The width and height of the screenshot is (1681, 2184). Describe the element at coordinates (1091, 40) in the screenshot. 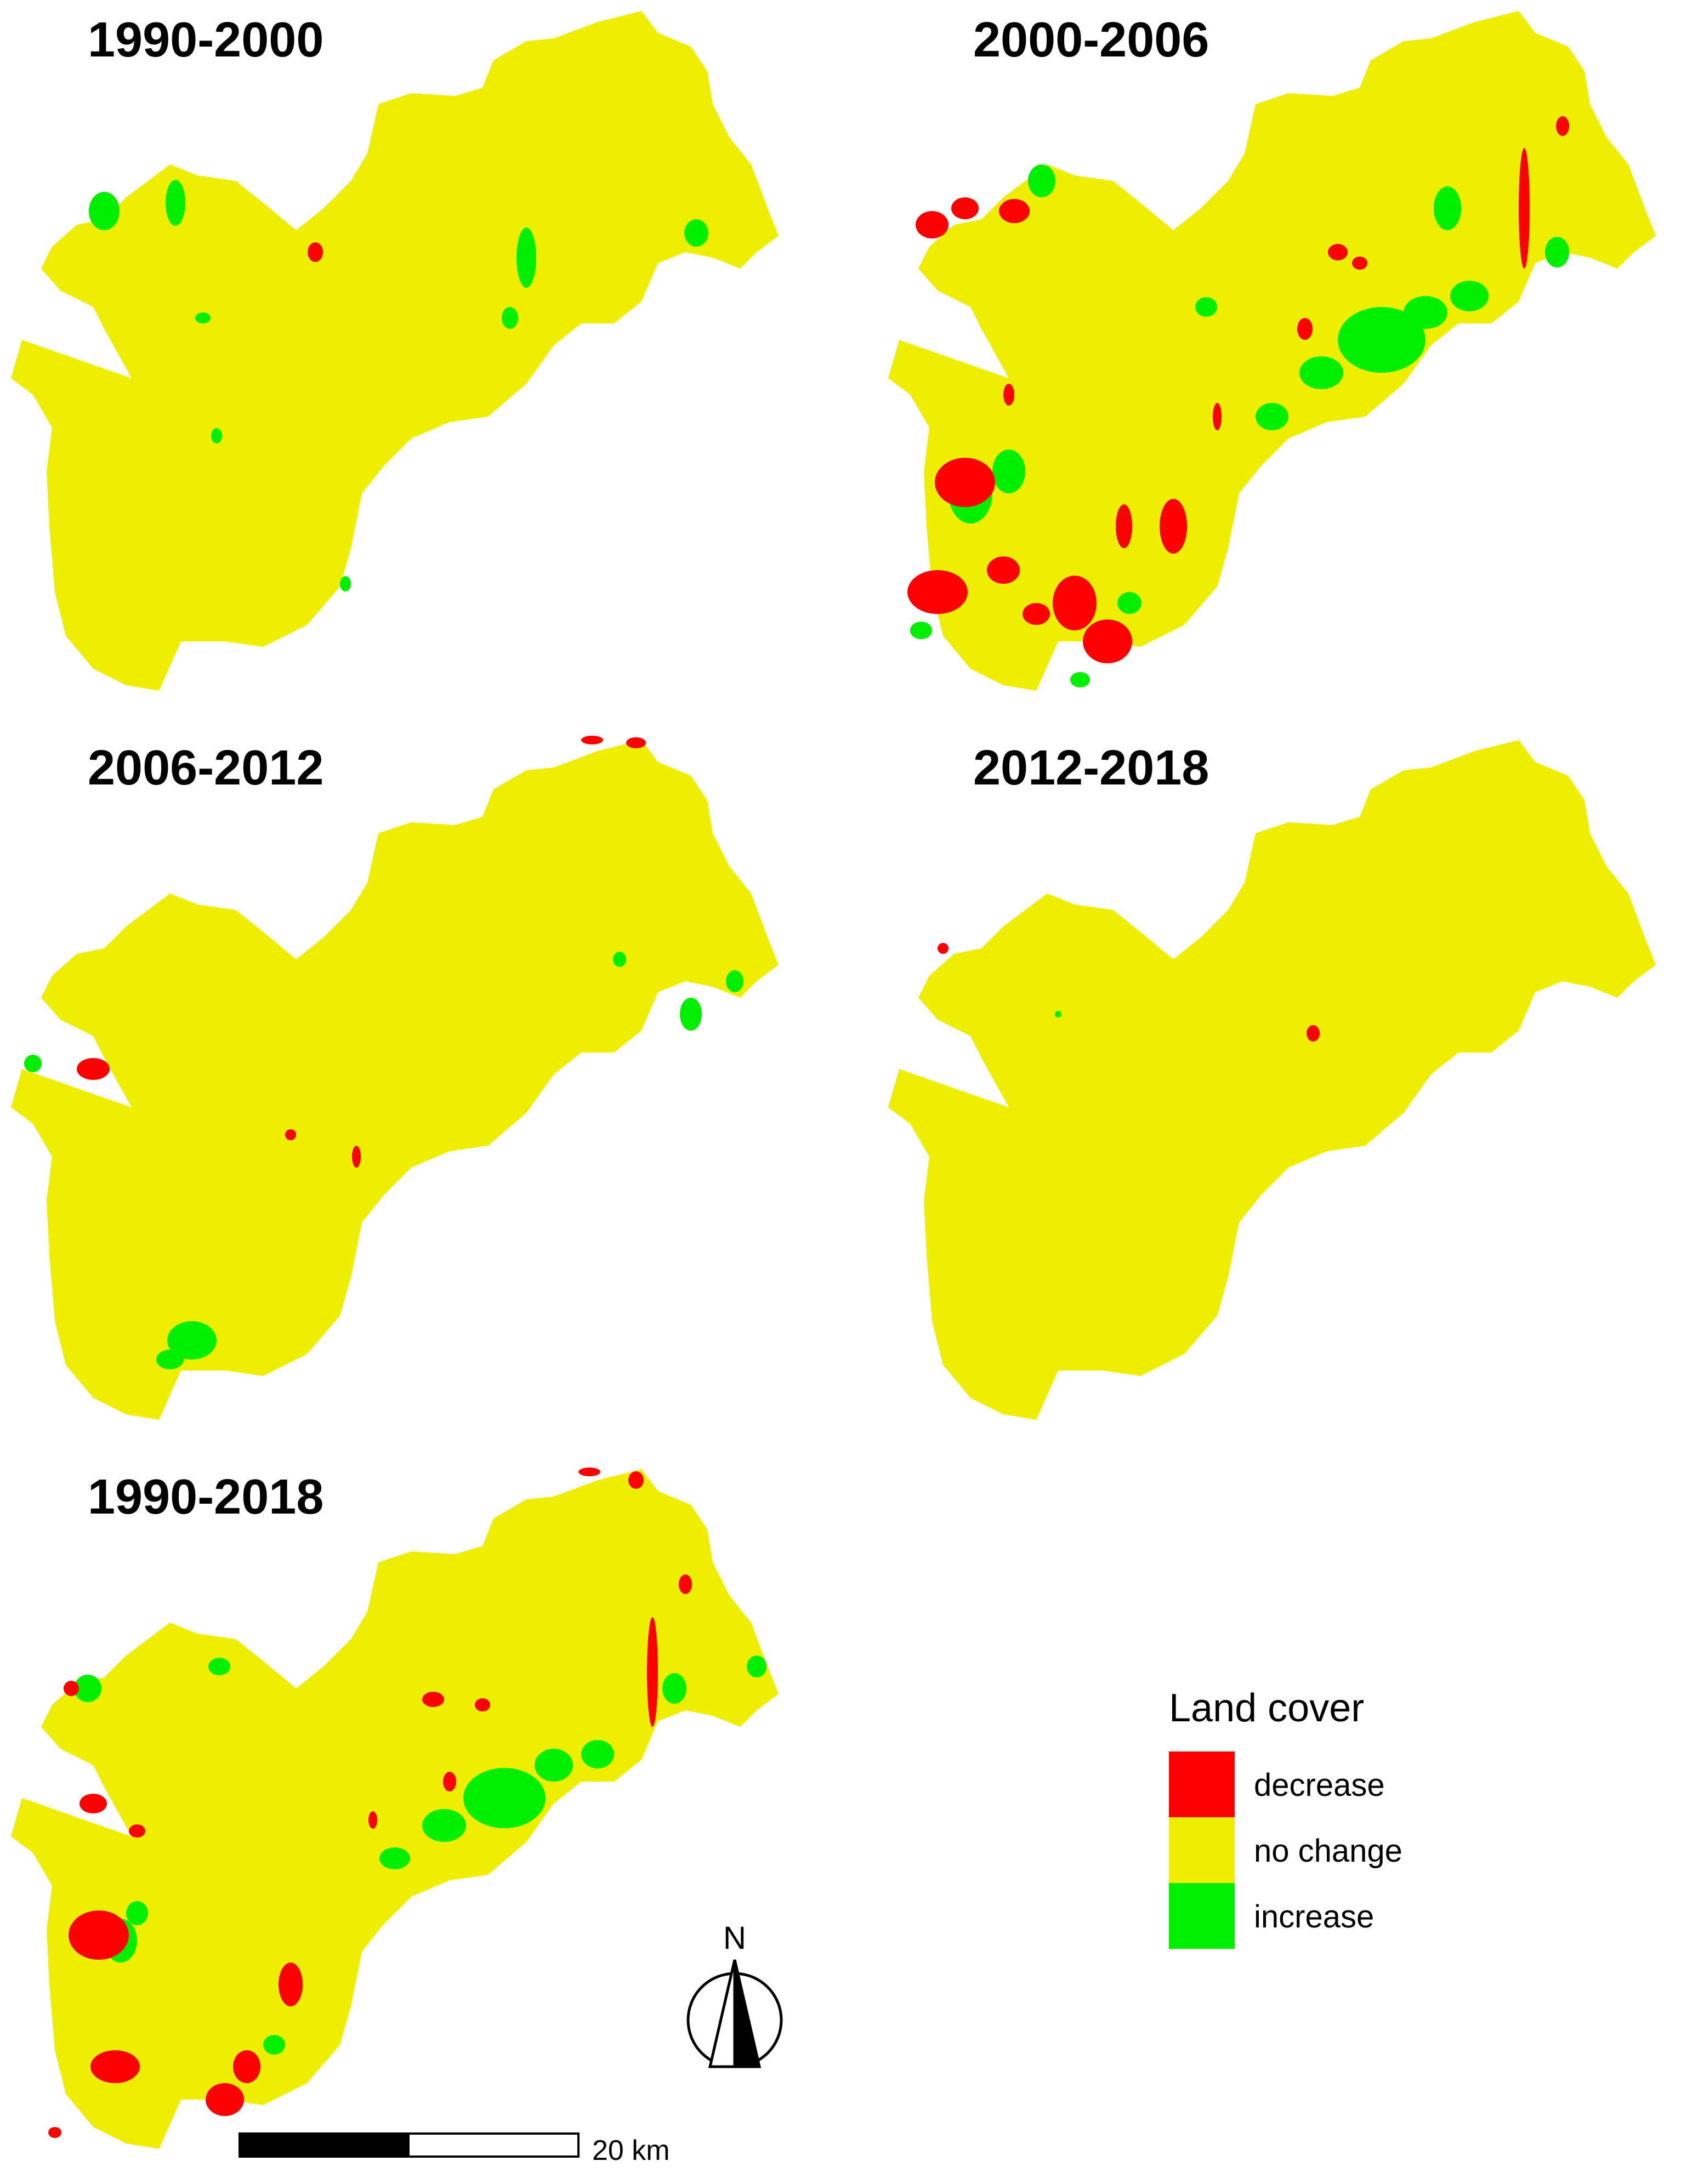

I see `panel-title: 2000-2006` at that location.